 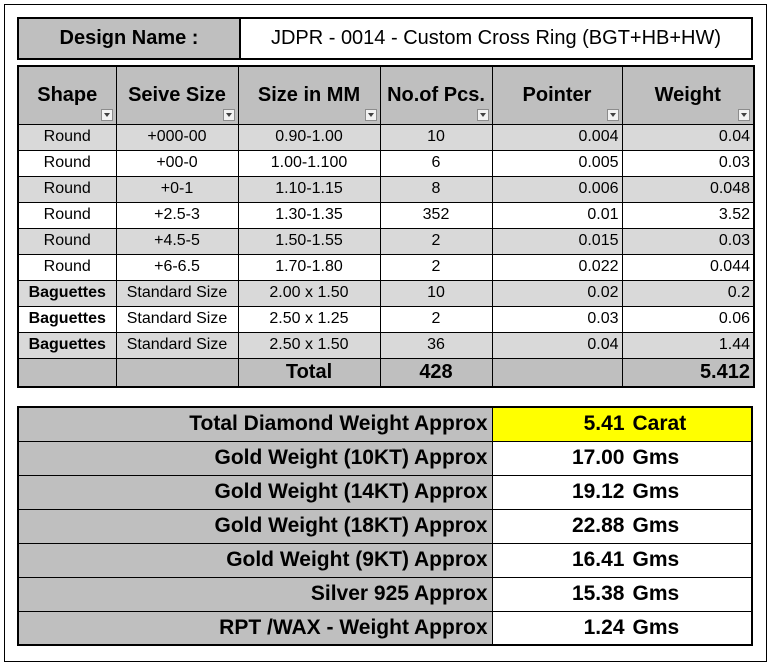 I want to click on summary-value-cell: 17.00 Gms, so click(x=622, y=458).